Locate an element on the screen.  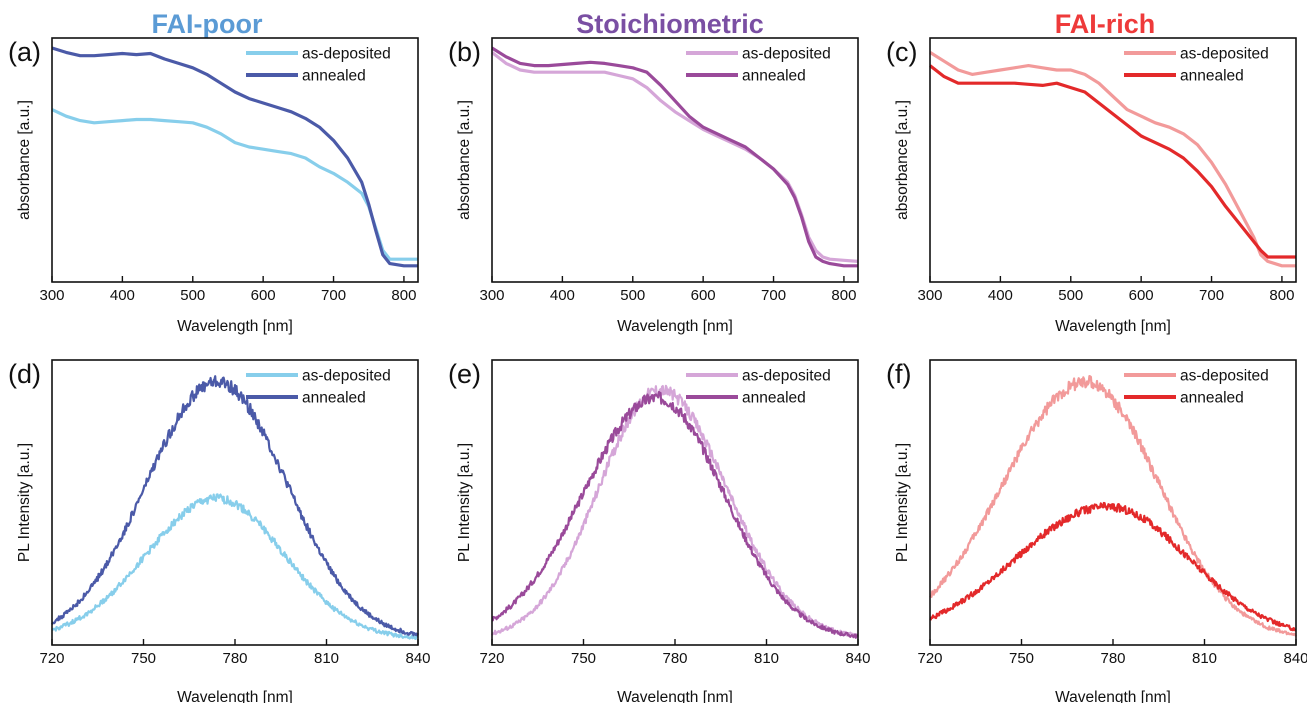
column-title-fai-poor: FAI-poor is located at coordinates (207, 24).